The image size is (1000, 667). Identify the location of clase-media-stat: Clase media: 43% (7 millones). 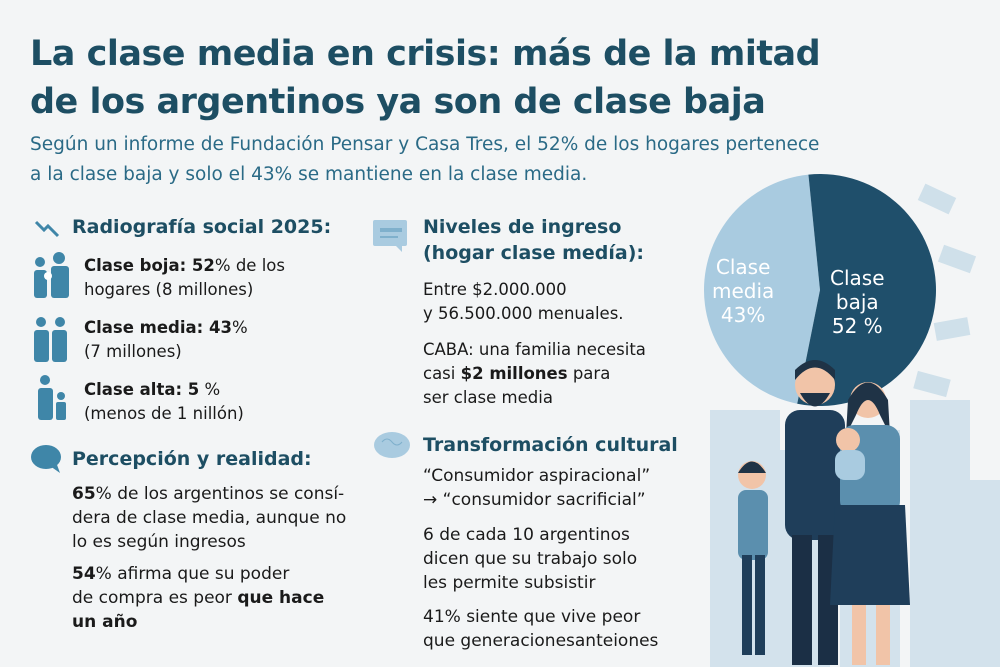
(166, 339).